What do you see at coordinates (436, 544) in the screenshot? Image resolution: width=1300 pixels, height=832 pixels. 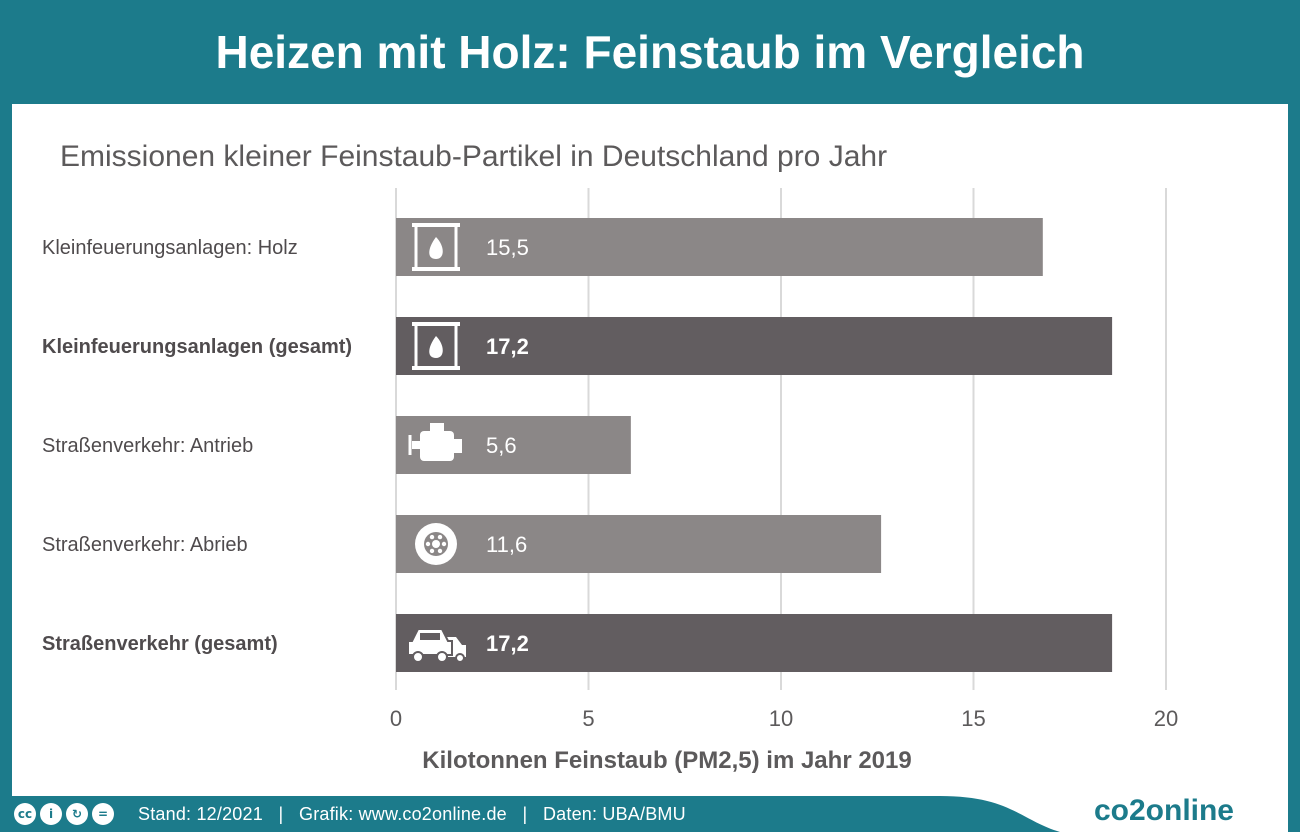 I see `tire-icon` at bounding box center [436, 544].